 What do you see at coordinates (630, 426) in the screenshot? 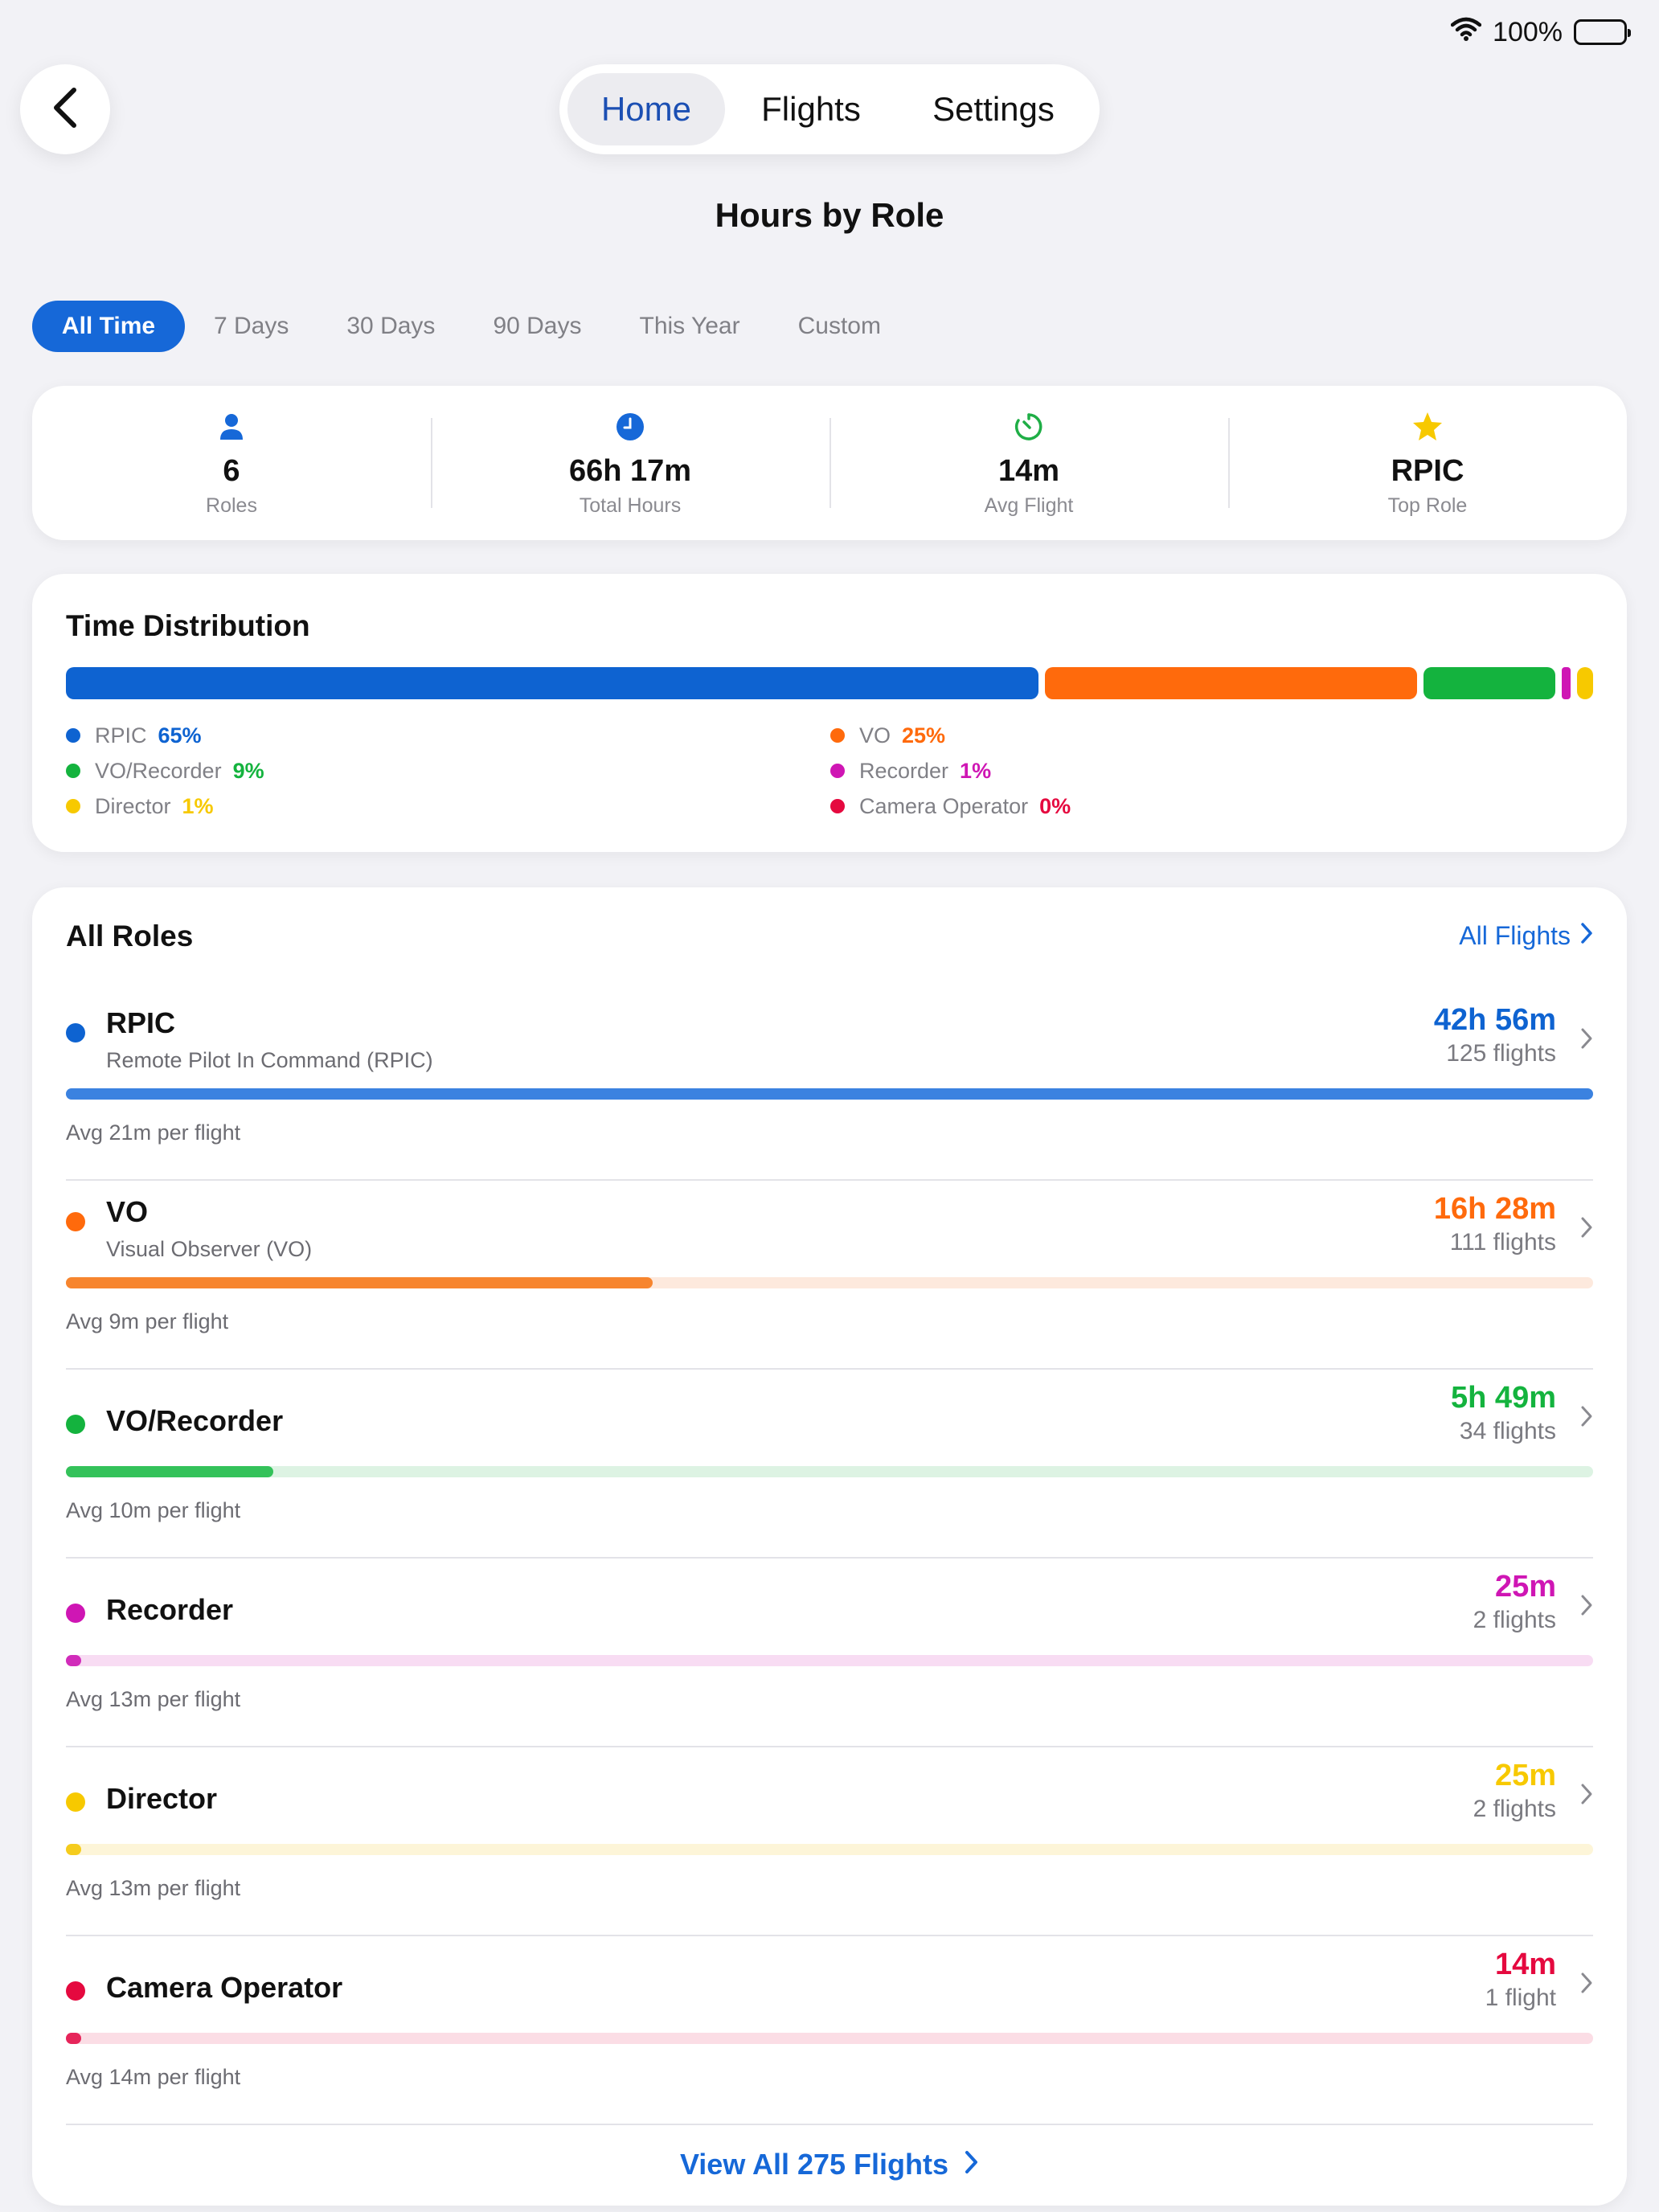
I see `clock-icon` at bounding box center [630, 426].